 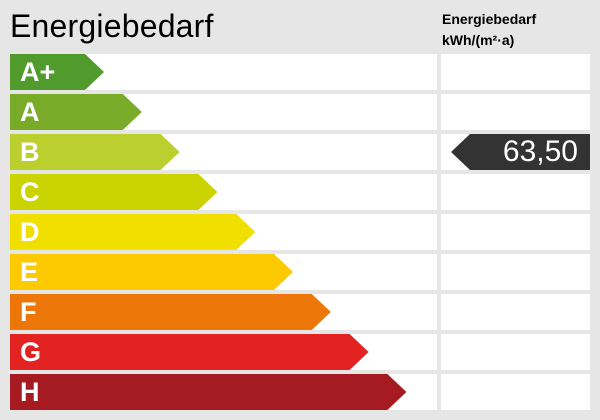 I want to click on class-arrow: E, so click(x=151, y=272).